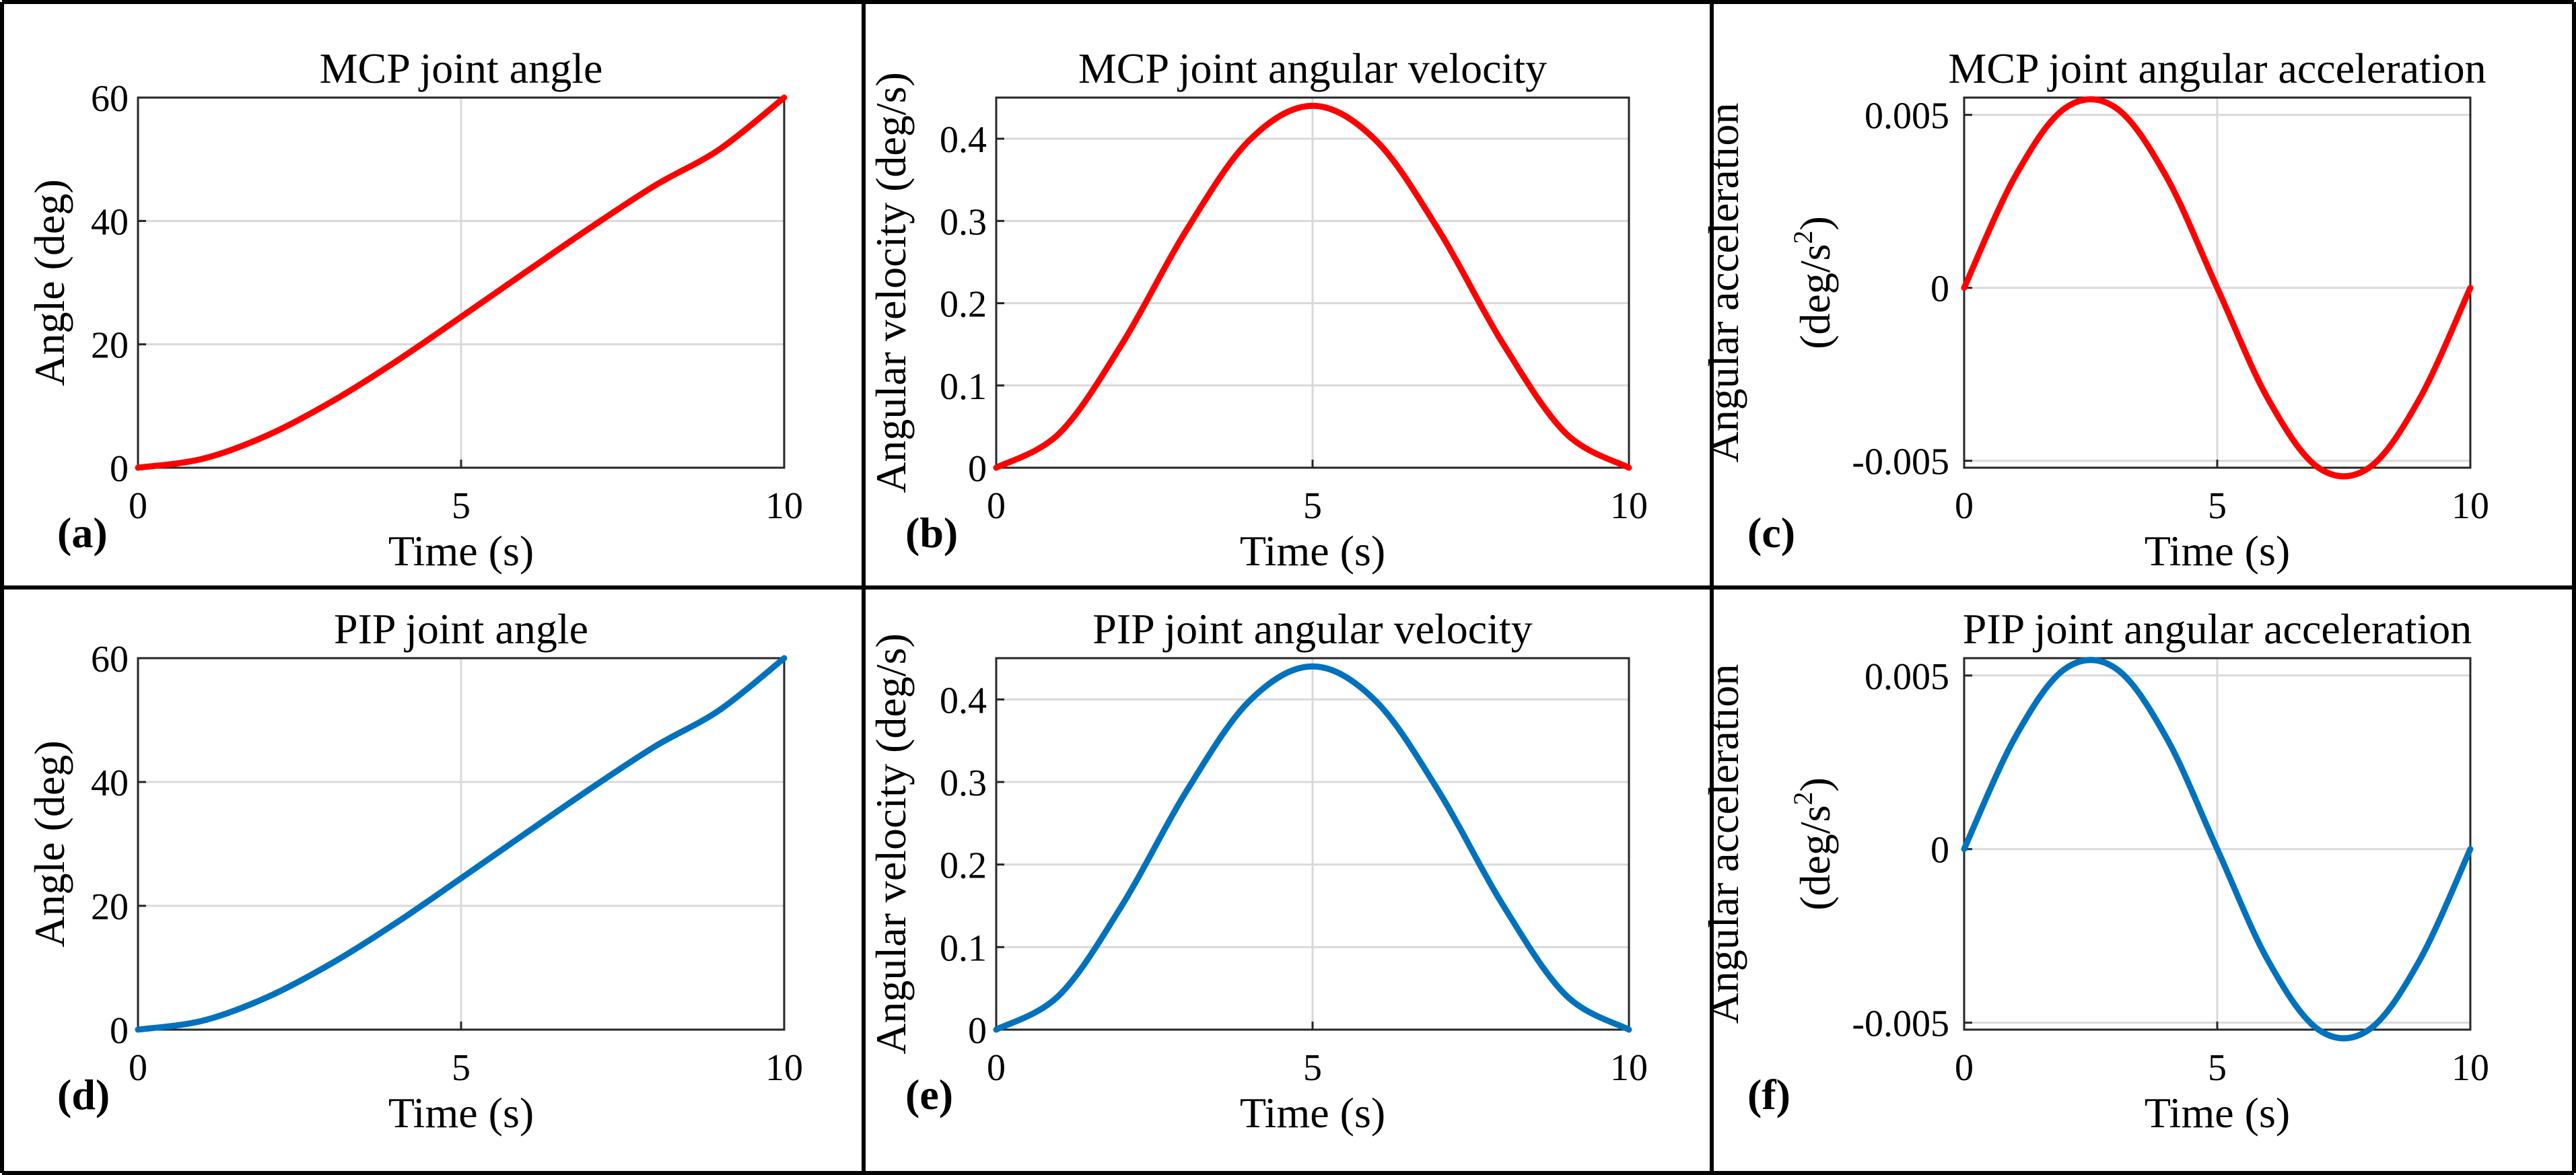 The height and width of the screenshot is (1175, 2576). Describe the element at coordinates (461, 629) in the screenshot. I see `chart-title: PIP joint angle` at that location.